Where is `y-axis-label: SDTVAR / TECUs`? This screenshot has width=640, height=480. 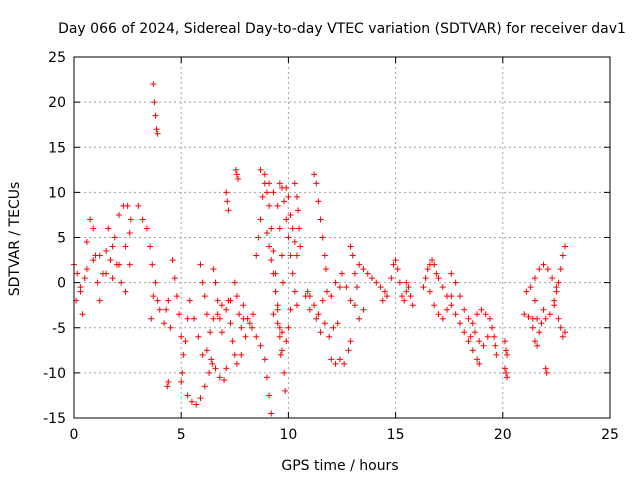
y-axis-label: SDTVAR / TECUs is located at coordinates (15, 239).